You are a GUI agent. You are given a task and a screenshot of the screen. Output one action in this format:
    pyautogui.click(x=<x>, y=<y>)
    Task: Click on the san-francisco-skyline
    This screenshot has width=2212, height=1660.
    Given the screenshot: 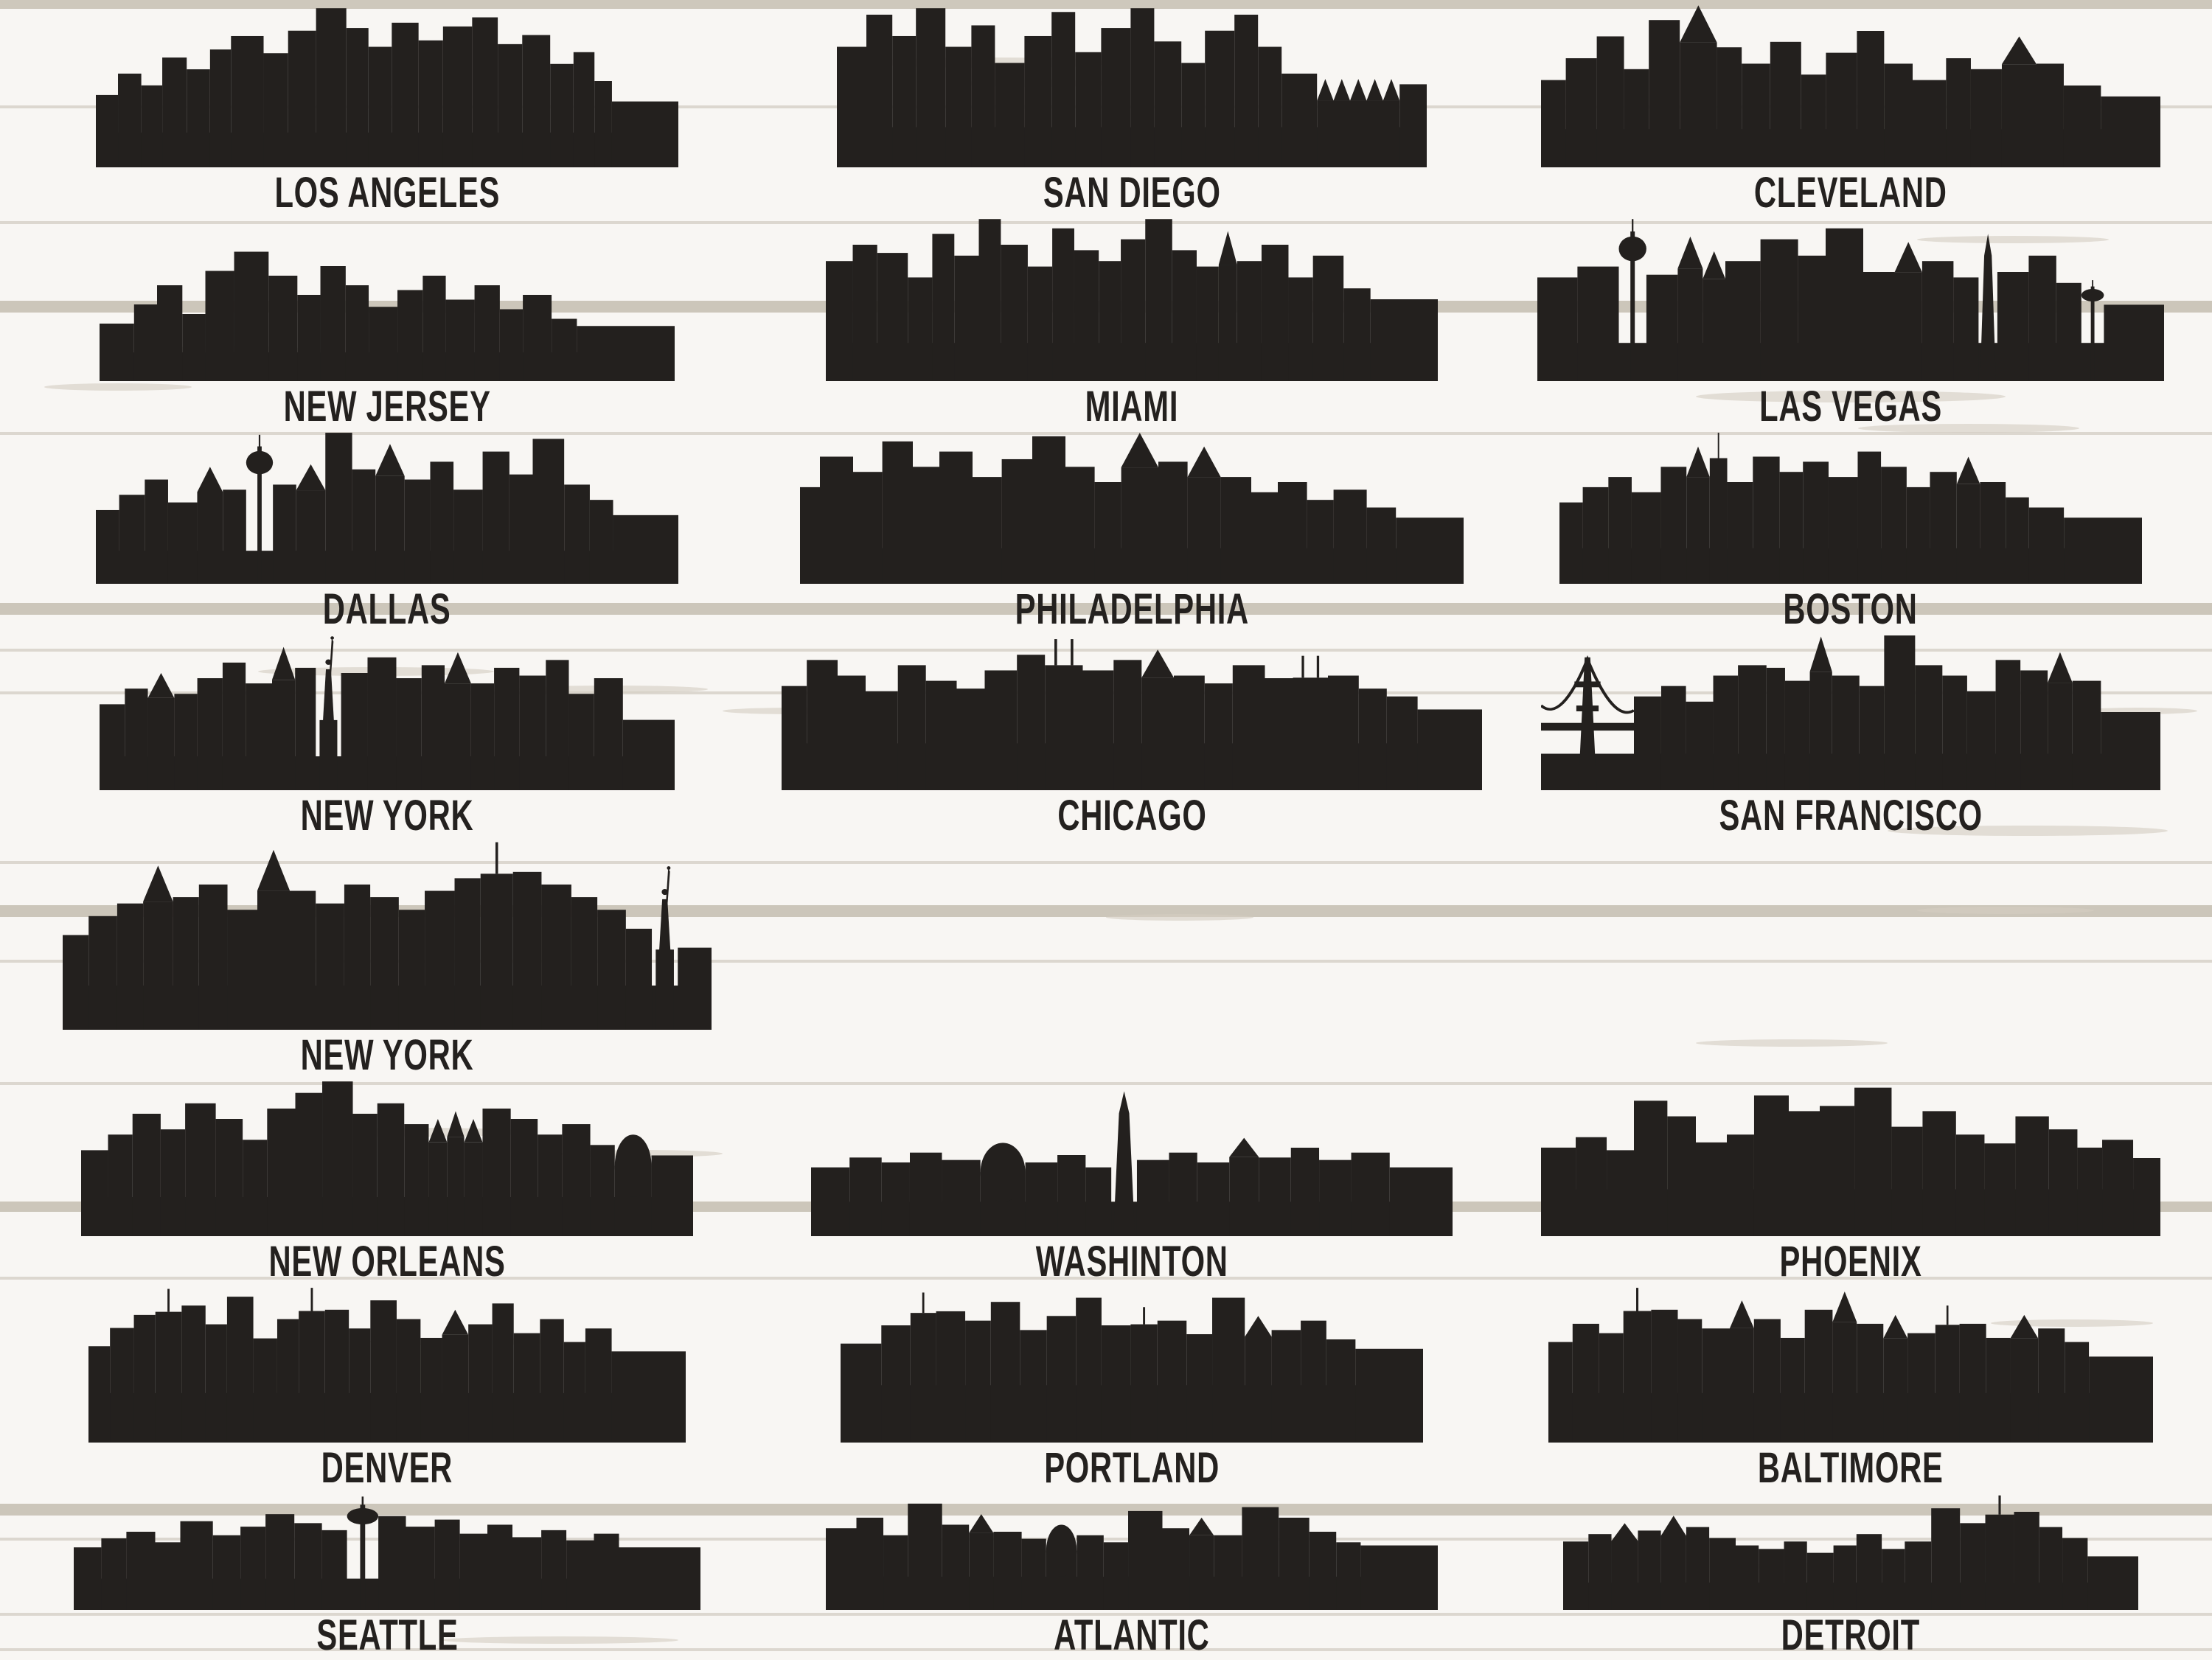 What is the action you would take?
    pyautogui.click(x=1850, y=712)
    